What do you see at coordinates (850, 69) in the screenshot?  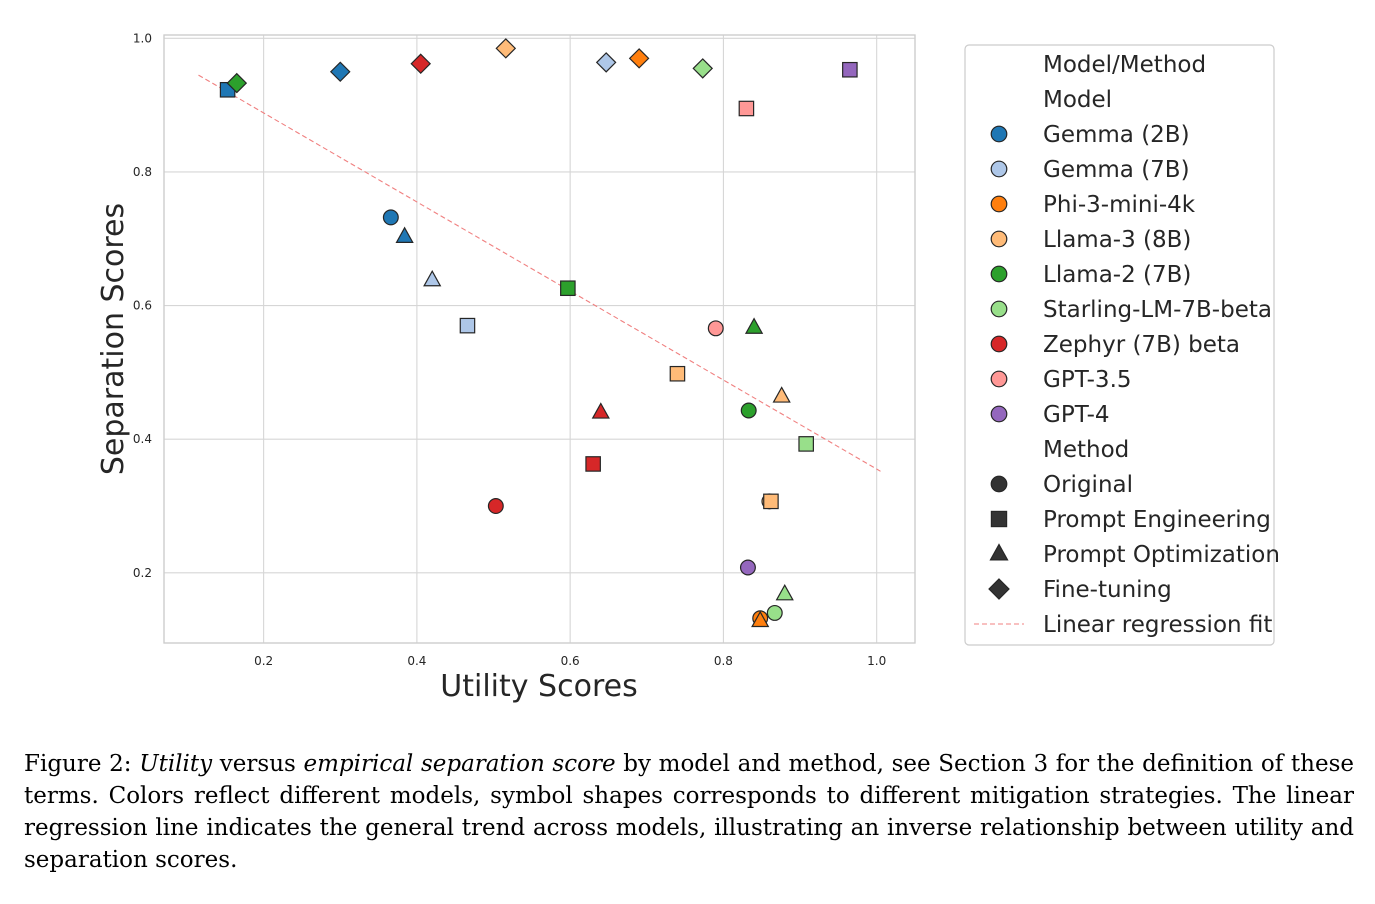 I see `point-gpt-4-prompt-engineering` at bounding box center [850, 69].